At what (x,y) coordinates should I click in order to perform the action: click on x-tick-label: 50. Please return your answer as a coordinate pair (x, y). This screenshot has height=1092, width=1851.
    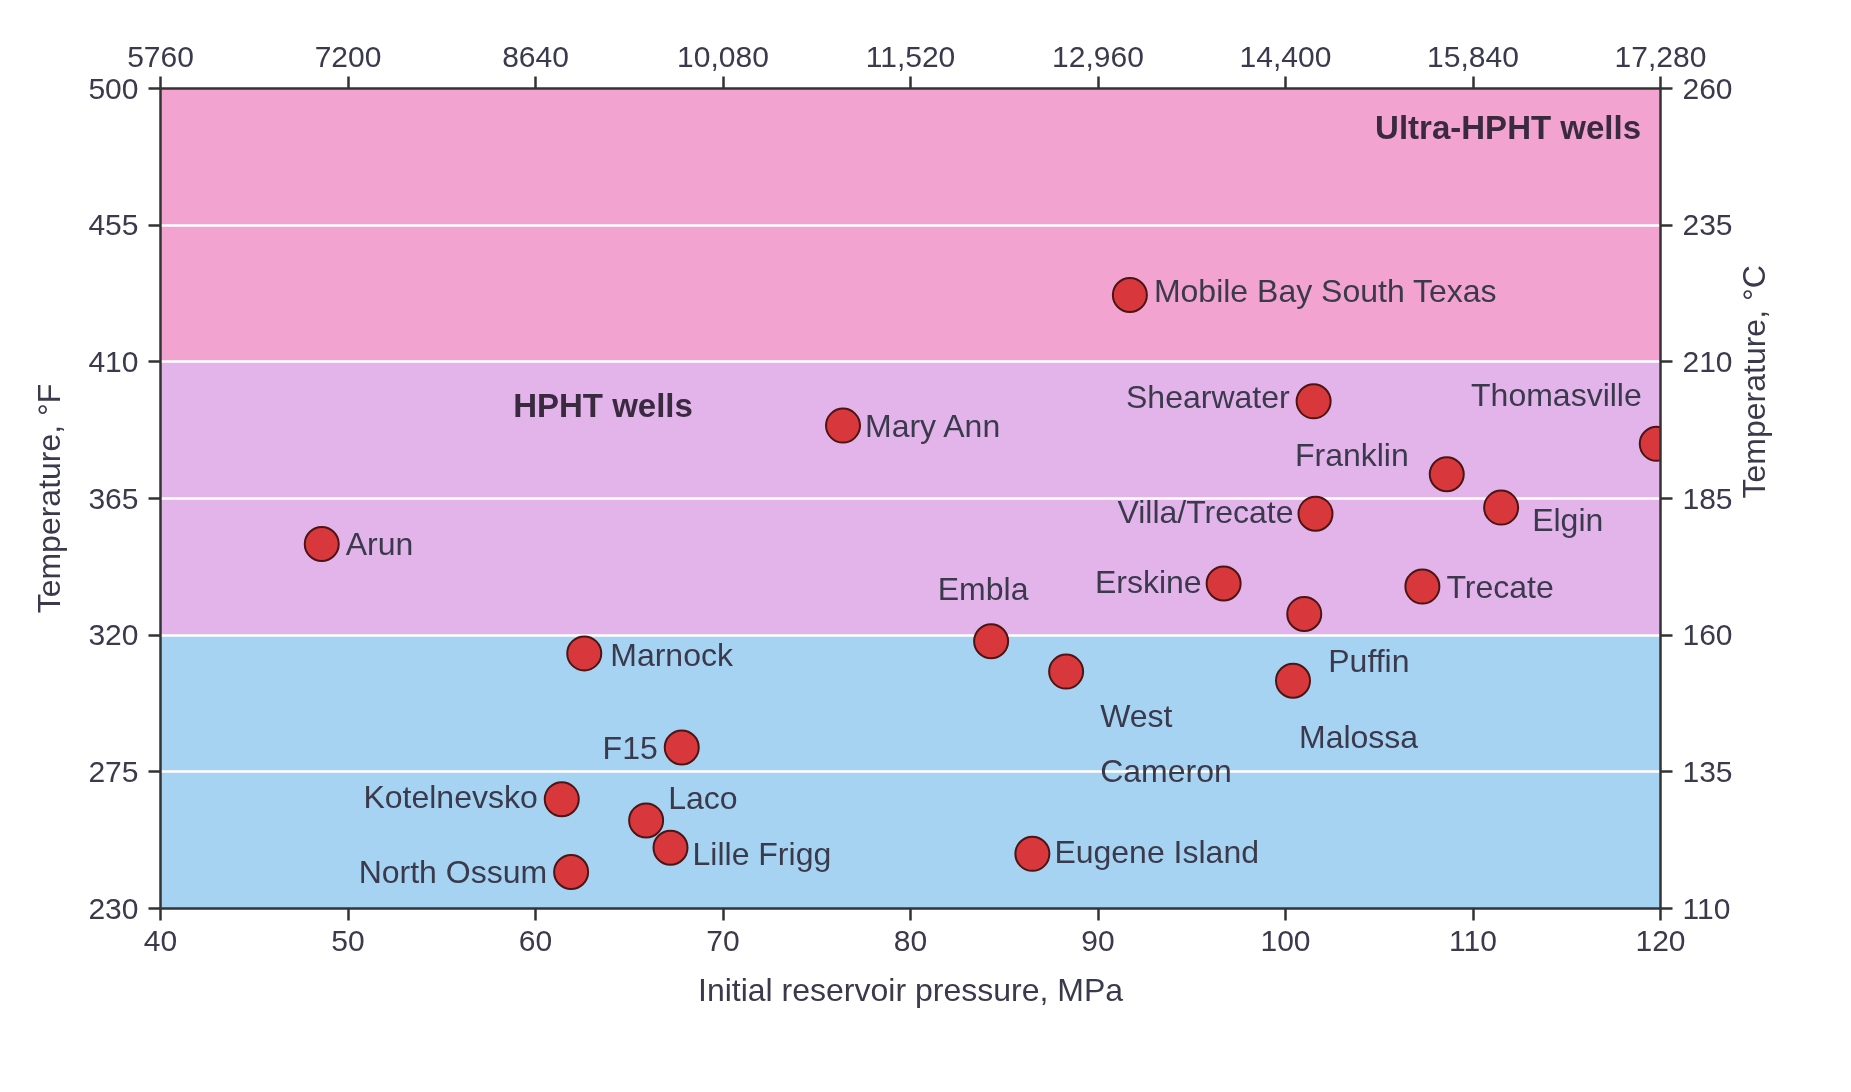
    Looking at the image, I should click on (348, 940).